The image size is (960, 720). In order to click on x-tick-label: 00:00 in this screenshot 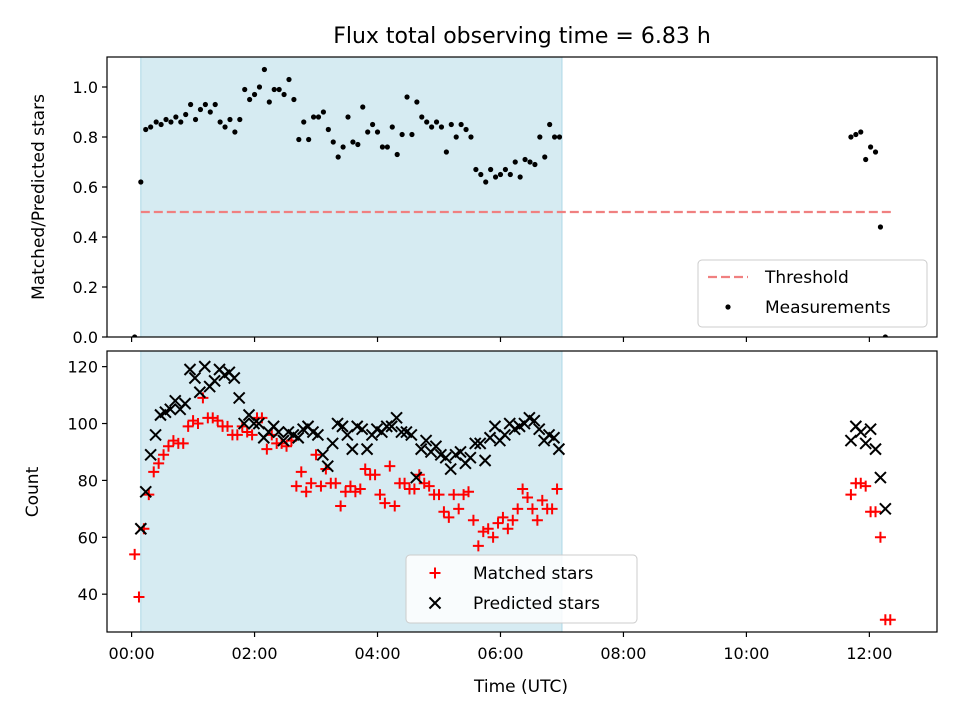, I will do `click(132, 653)`.